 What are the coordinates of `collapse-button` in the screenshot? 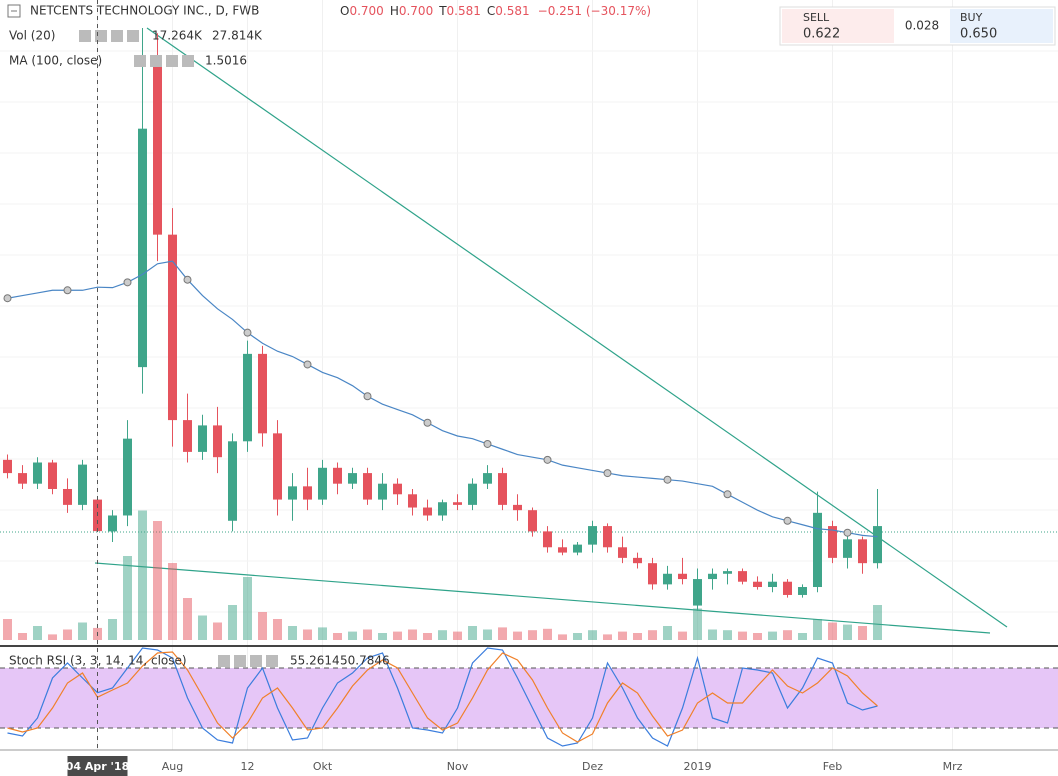 It's located at (14, 11).